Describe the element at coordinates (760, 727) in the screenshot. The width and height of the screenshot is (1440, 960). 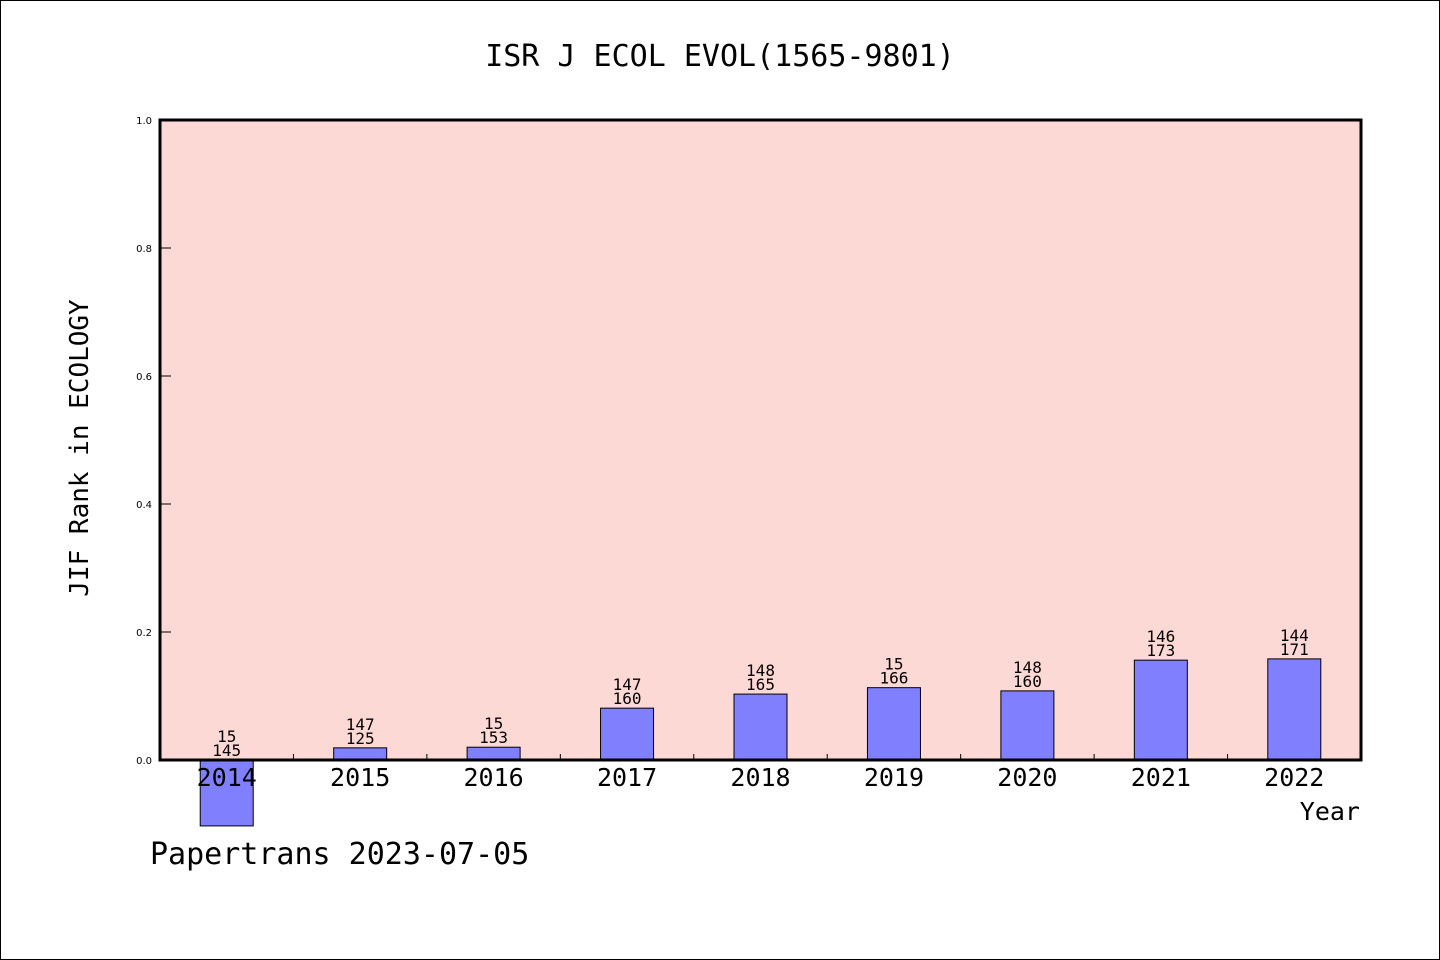
I see `bar-2018` at that location.